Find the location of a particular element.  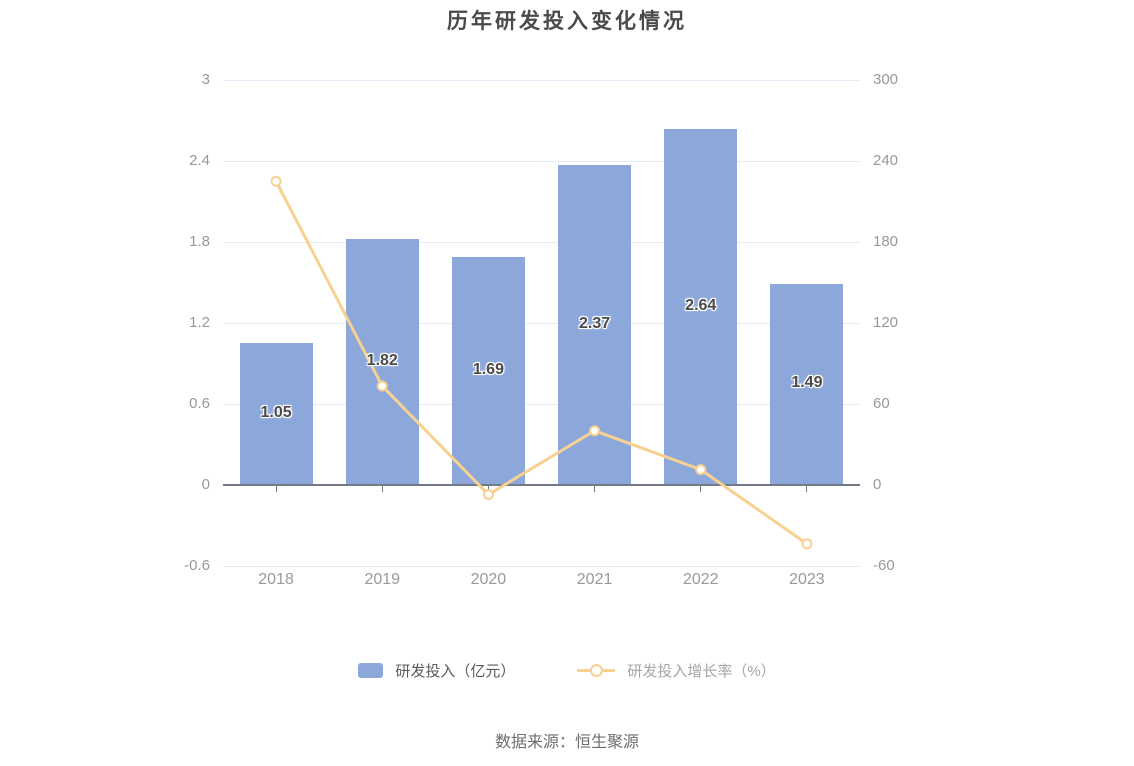

bar-value-label: 1.05 is located at coordinates (276, 413).